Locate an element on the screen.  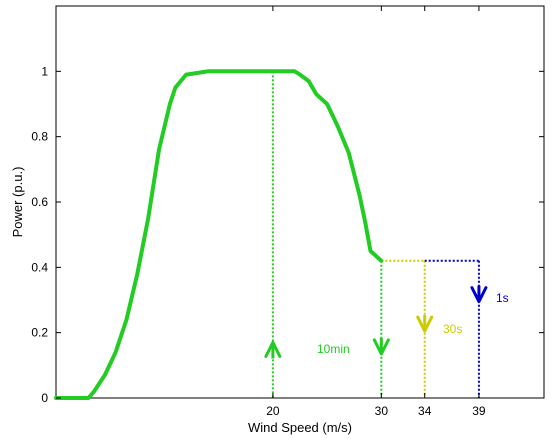
label-1s: 1s is located at coordinates (502, 298).